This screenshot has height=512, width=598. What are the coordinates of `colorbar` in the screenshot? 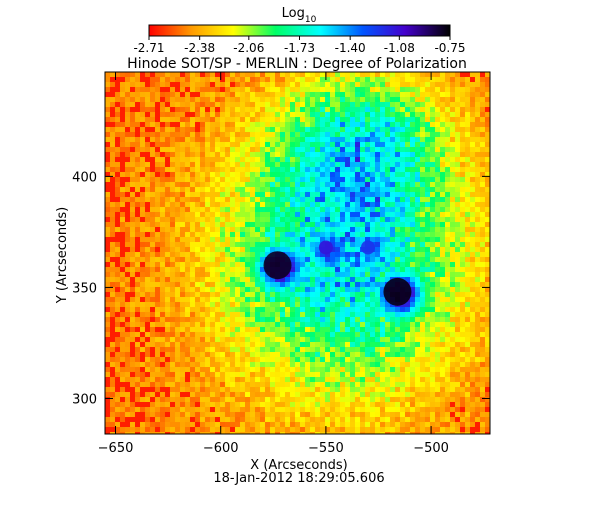 It's located at (299, 30).